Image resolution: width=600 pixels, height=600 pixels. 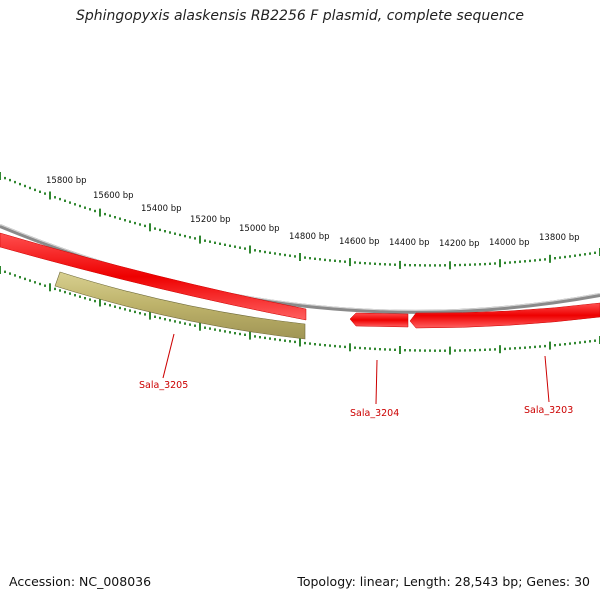 I want to click on gene-arrow-left-red, so click(x=153, y=276).